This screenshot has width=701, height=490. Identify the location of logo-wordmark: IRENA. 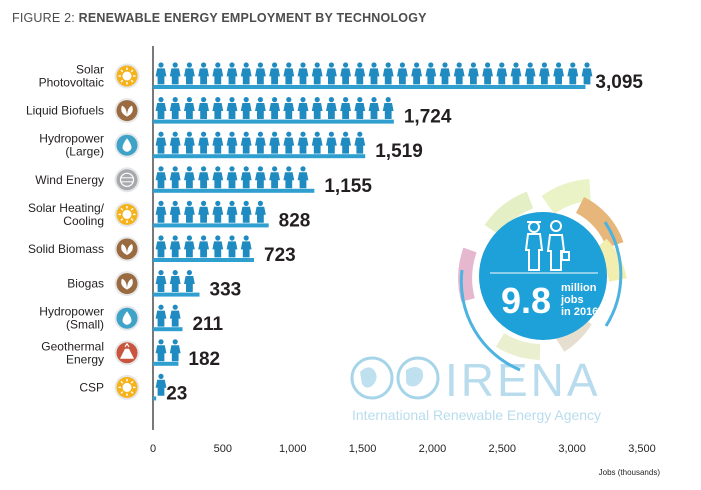
(523, 380).